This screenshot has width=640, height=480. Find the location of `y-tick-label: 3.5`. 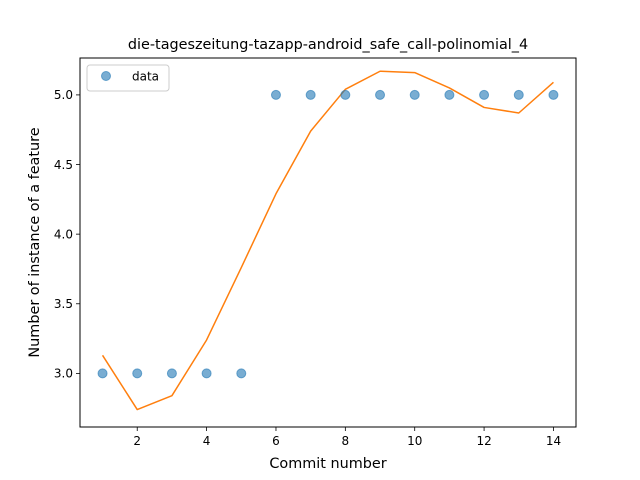

y-tick-label: 3.5 is located at coordinates (63, 304).